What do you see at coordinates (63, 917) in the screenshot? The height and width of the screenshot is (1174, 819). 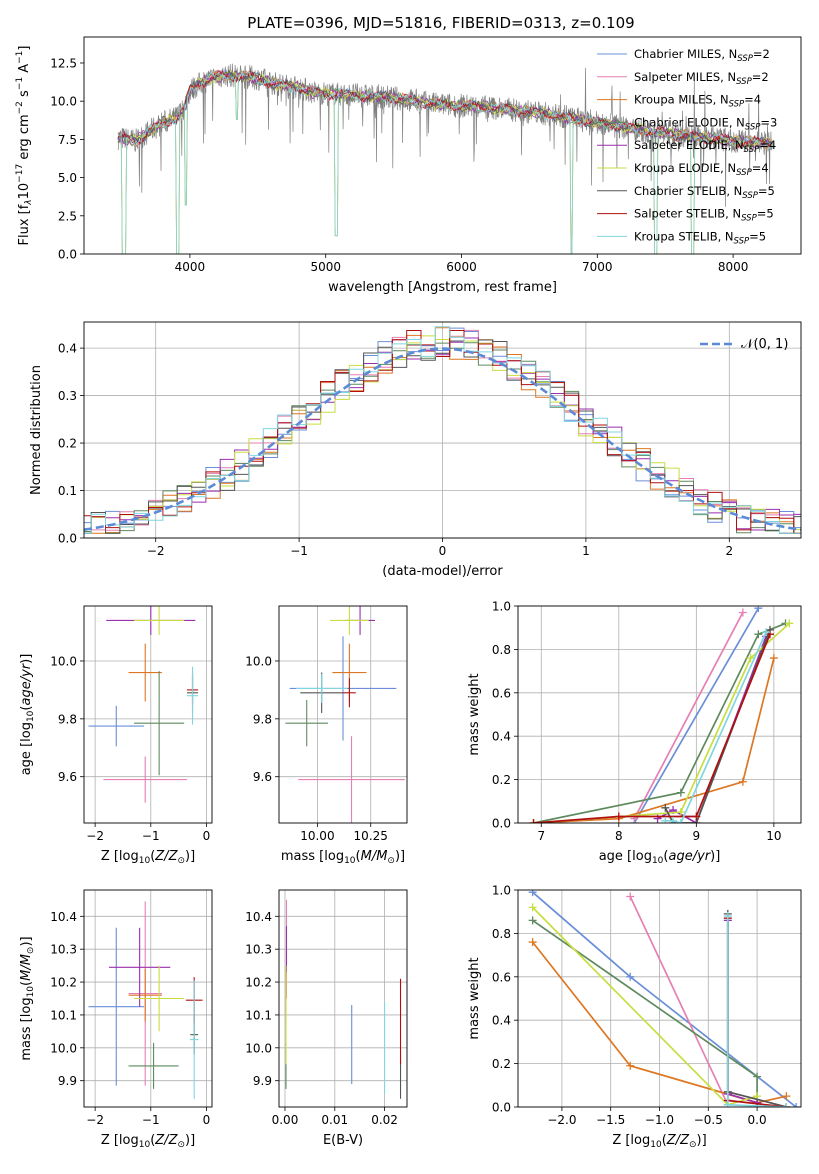 I see `y-tick-label: 10.4` at bounding box center [63, 917].